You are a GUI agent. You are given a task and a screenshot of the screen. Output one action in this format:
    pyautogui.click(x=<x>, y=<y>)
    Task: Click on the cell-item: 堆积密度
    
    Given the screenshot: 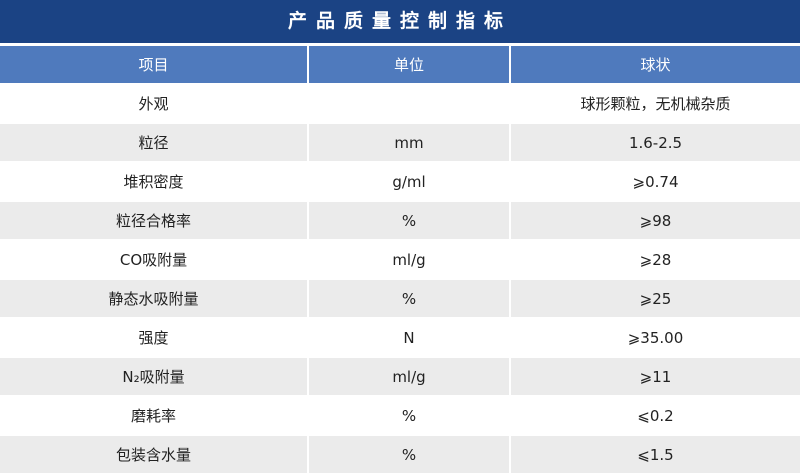 What is the action you would take?
    pyautogui.click(x=153, y=182)
    